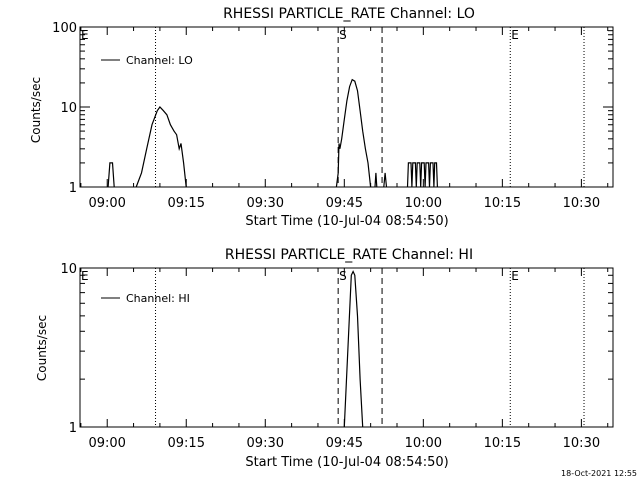 The image size is (640, 480). Describe the element at coordinates (186, 203) in the screenshot. I see `lo-x-tick-label: 09:15` at that location.